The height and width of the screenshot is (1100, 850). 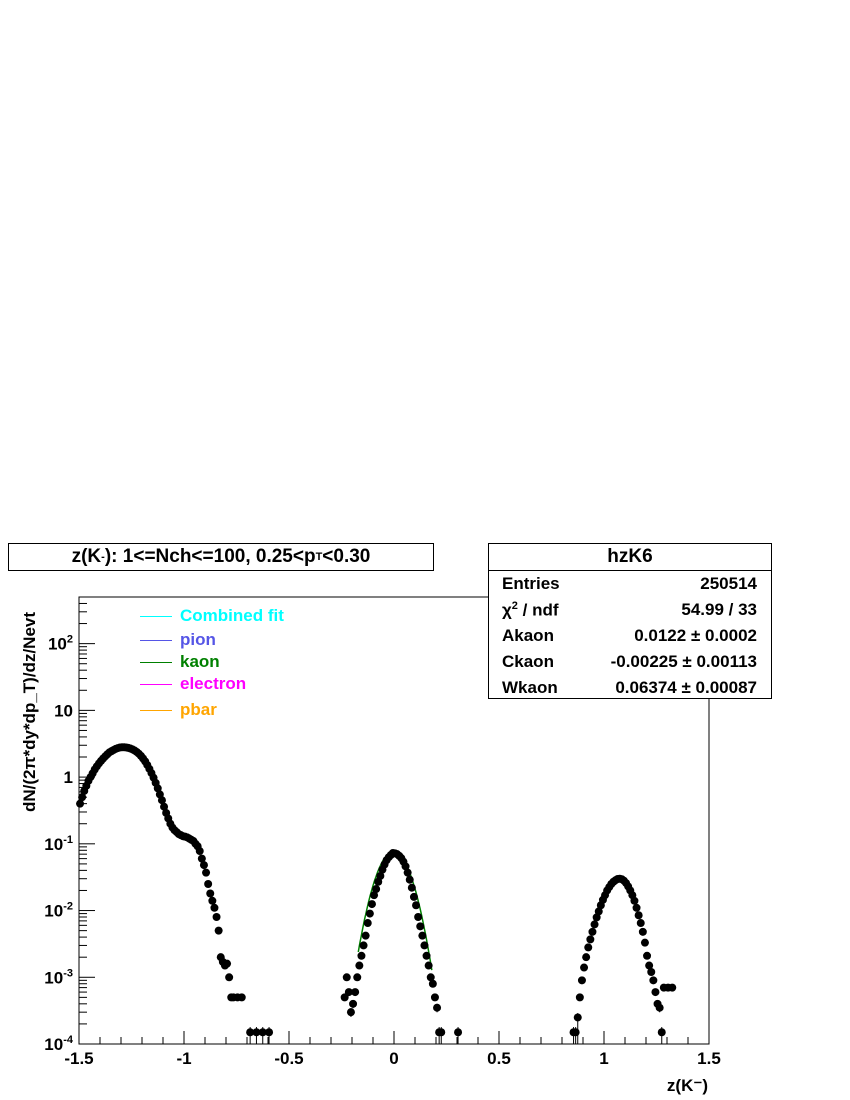 I want to click on stats-param-name: Wkaon, so click(x=530, y=687).